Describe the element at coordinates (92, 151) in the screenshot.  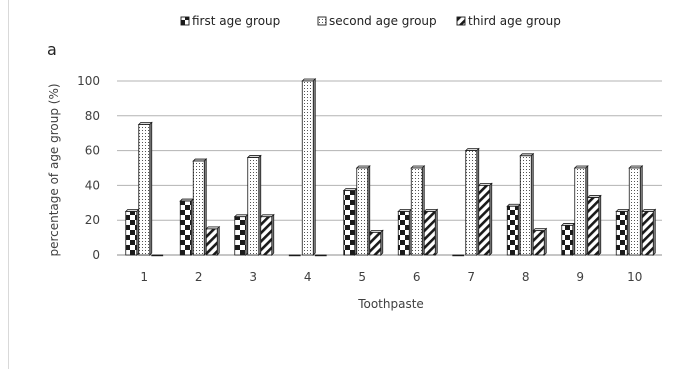
I see `y-tick-label: 60` at that location.